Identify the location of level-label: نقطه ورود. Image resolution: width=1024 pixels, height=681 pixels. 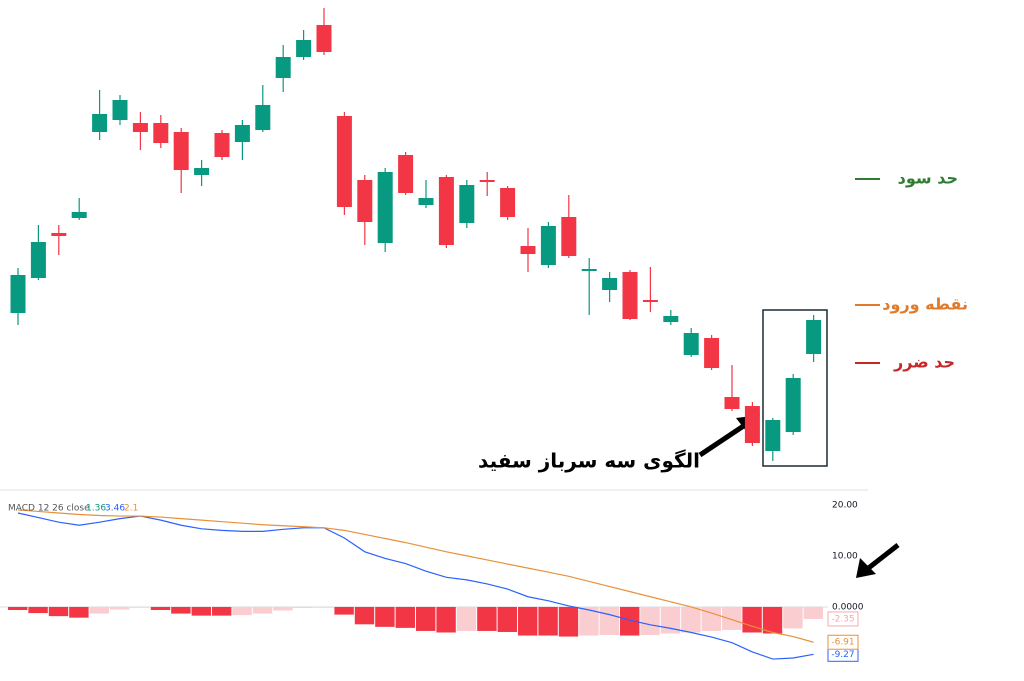
(925, 304).